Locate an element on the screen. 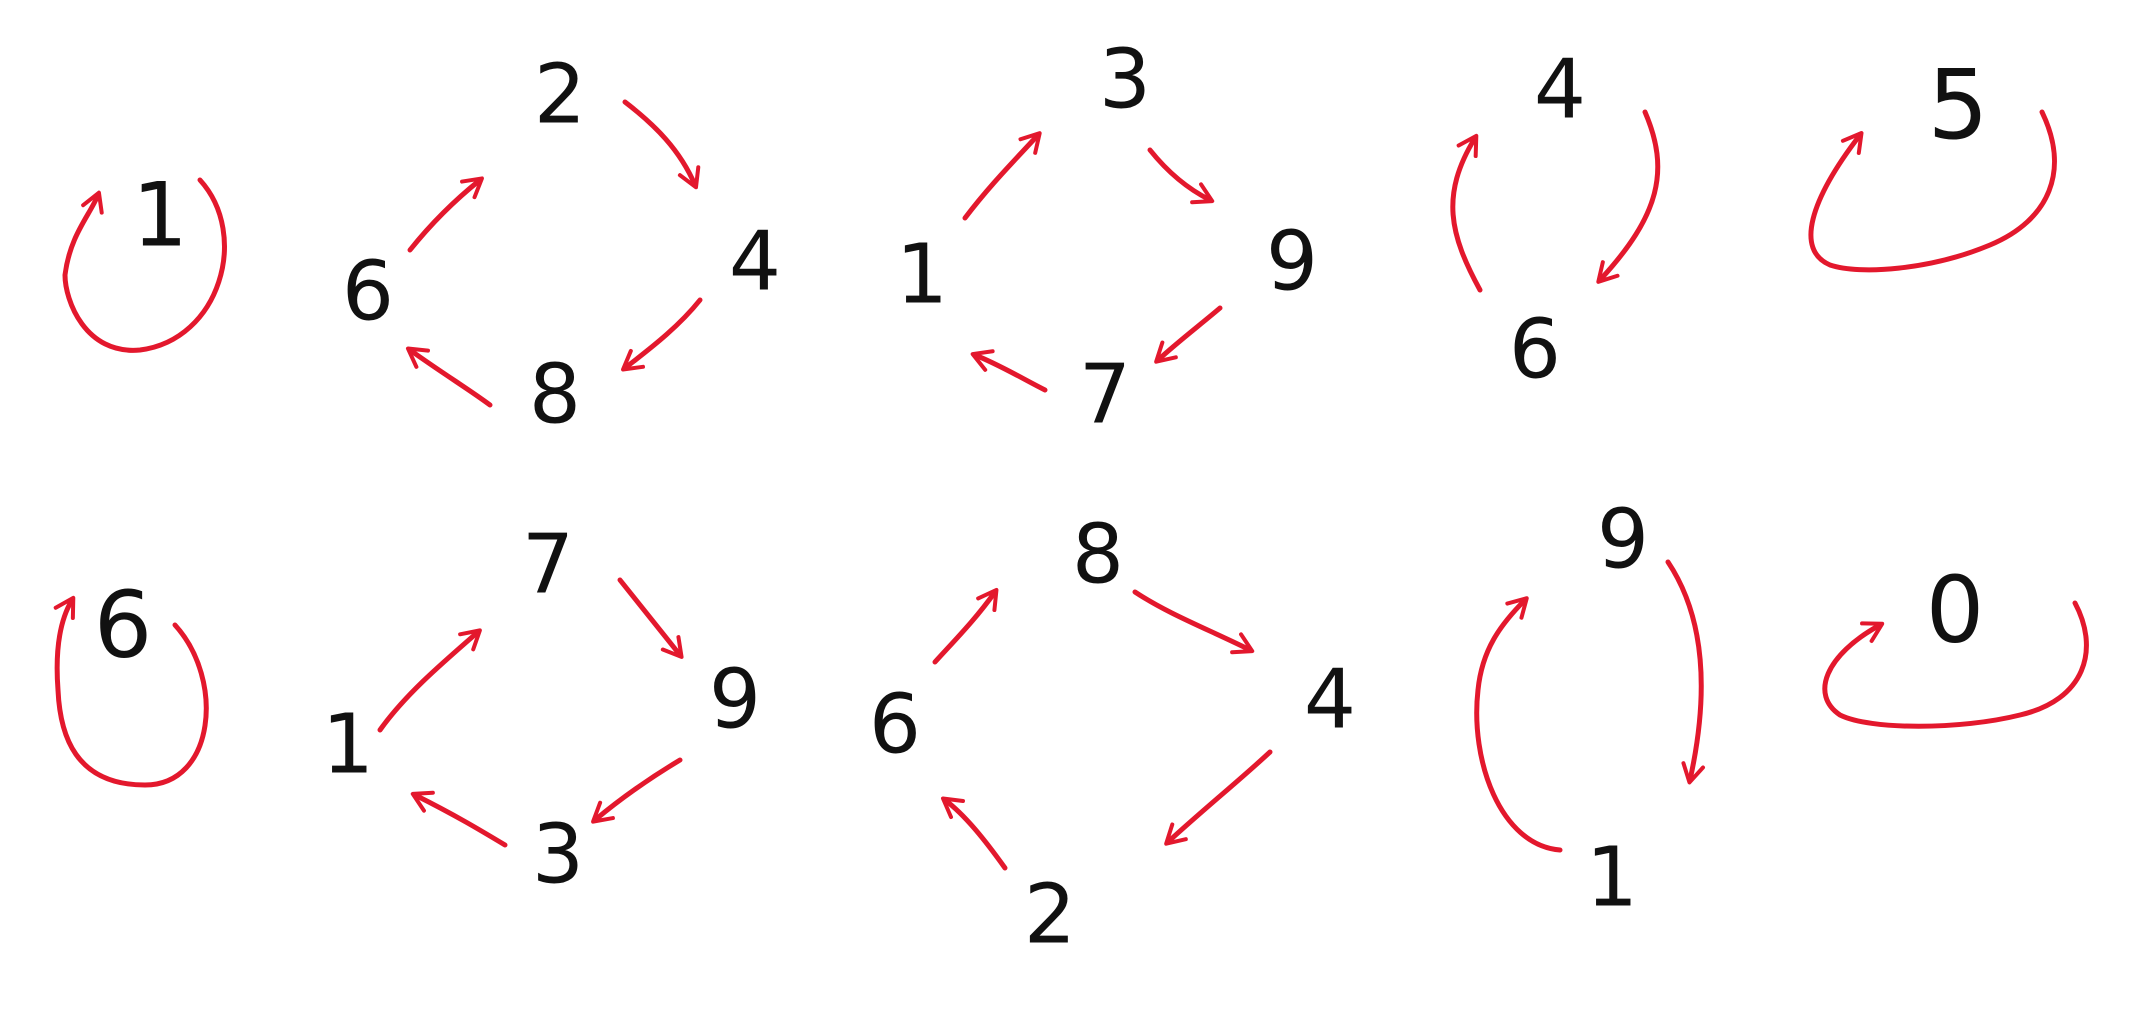  cycle-group-c6: 6 is located at coordinates (131, 680).